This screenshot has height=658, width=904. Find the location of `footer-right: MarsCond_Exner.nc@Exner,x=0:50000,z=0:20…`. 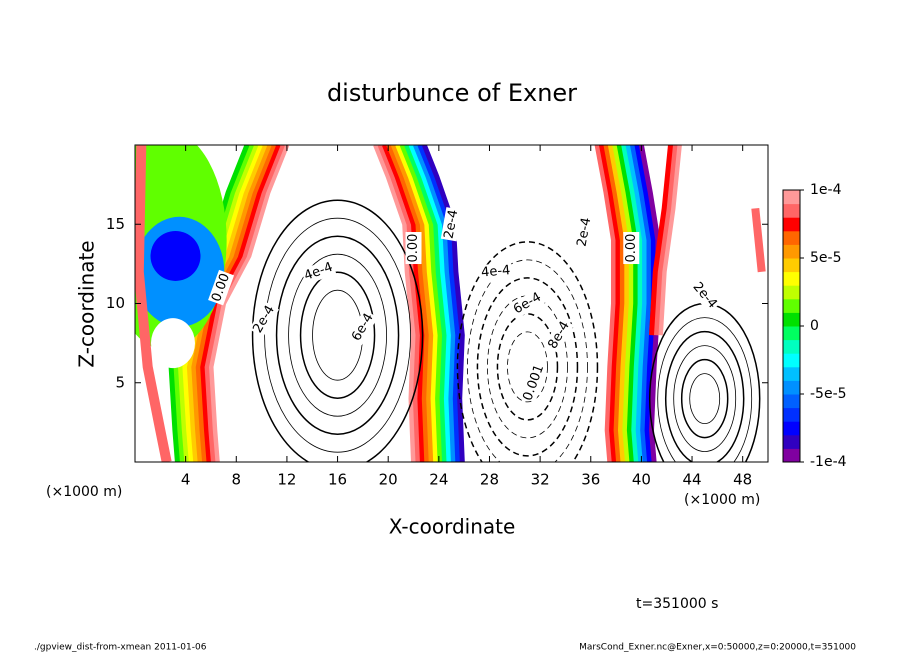

footer-right: MarsCond_Exner.nc@Exner,x=0:50000,z=0:20… is located at coordinates (717, 648).